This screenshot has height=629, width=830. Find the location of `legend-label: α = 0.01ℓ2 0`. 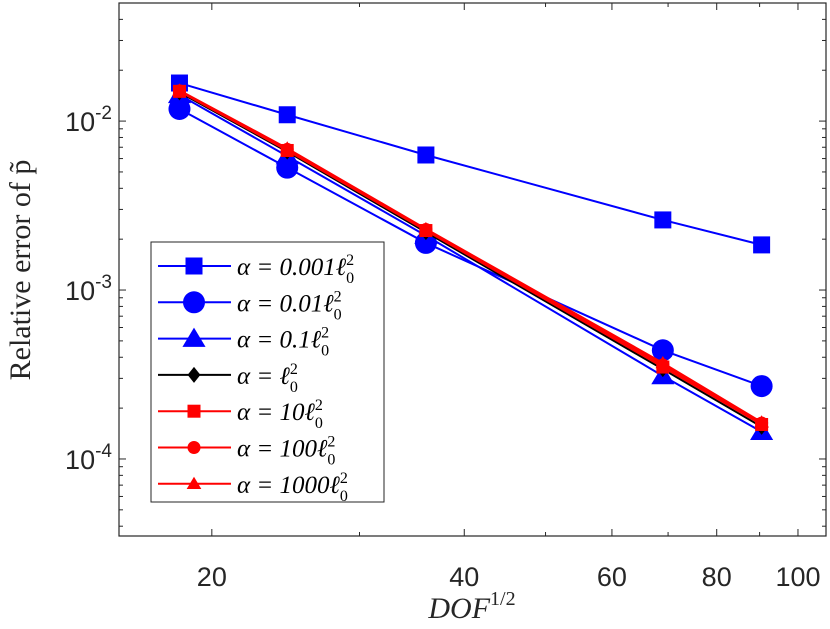

legend-label: α = 0.01ℓ2 0 is located at coordinates (289, 305).